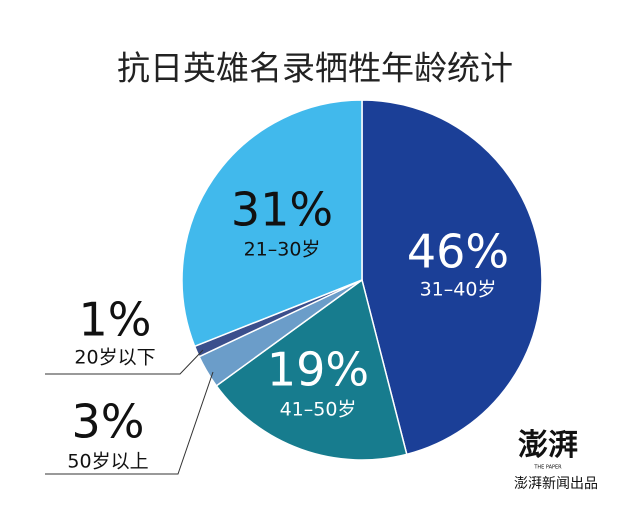  Describe the element at coordinates (458, 290) in the screenshot. I see `category-label: 31–40岁` at that location.